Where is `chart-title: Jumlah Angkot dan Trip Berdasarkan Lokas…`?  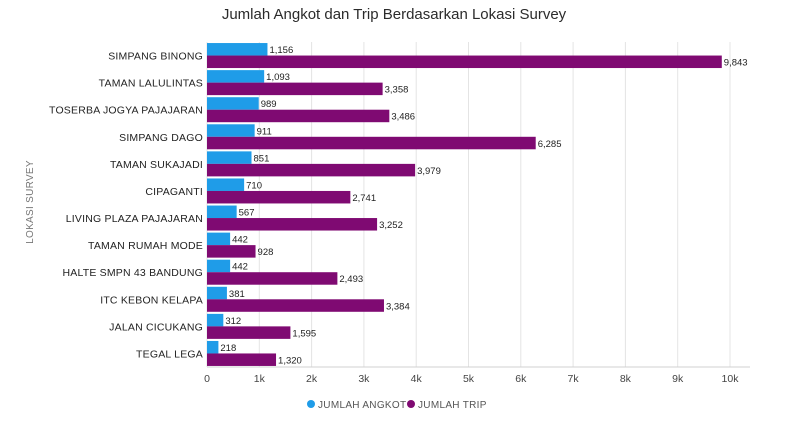 chart-title: Jumlah Angkot dan Trip Berdasarkan Lokas… is located at coordinates (394, 14).